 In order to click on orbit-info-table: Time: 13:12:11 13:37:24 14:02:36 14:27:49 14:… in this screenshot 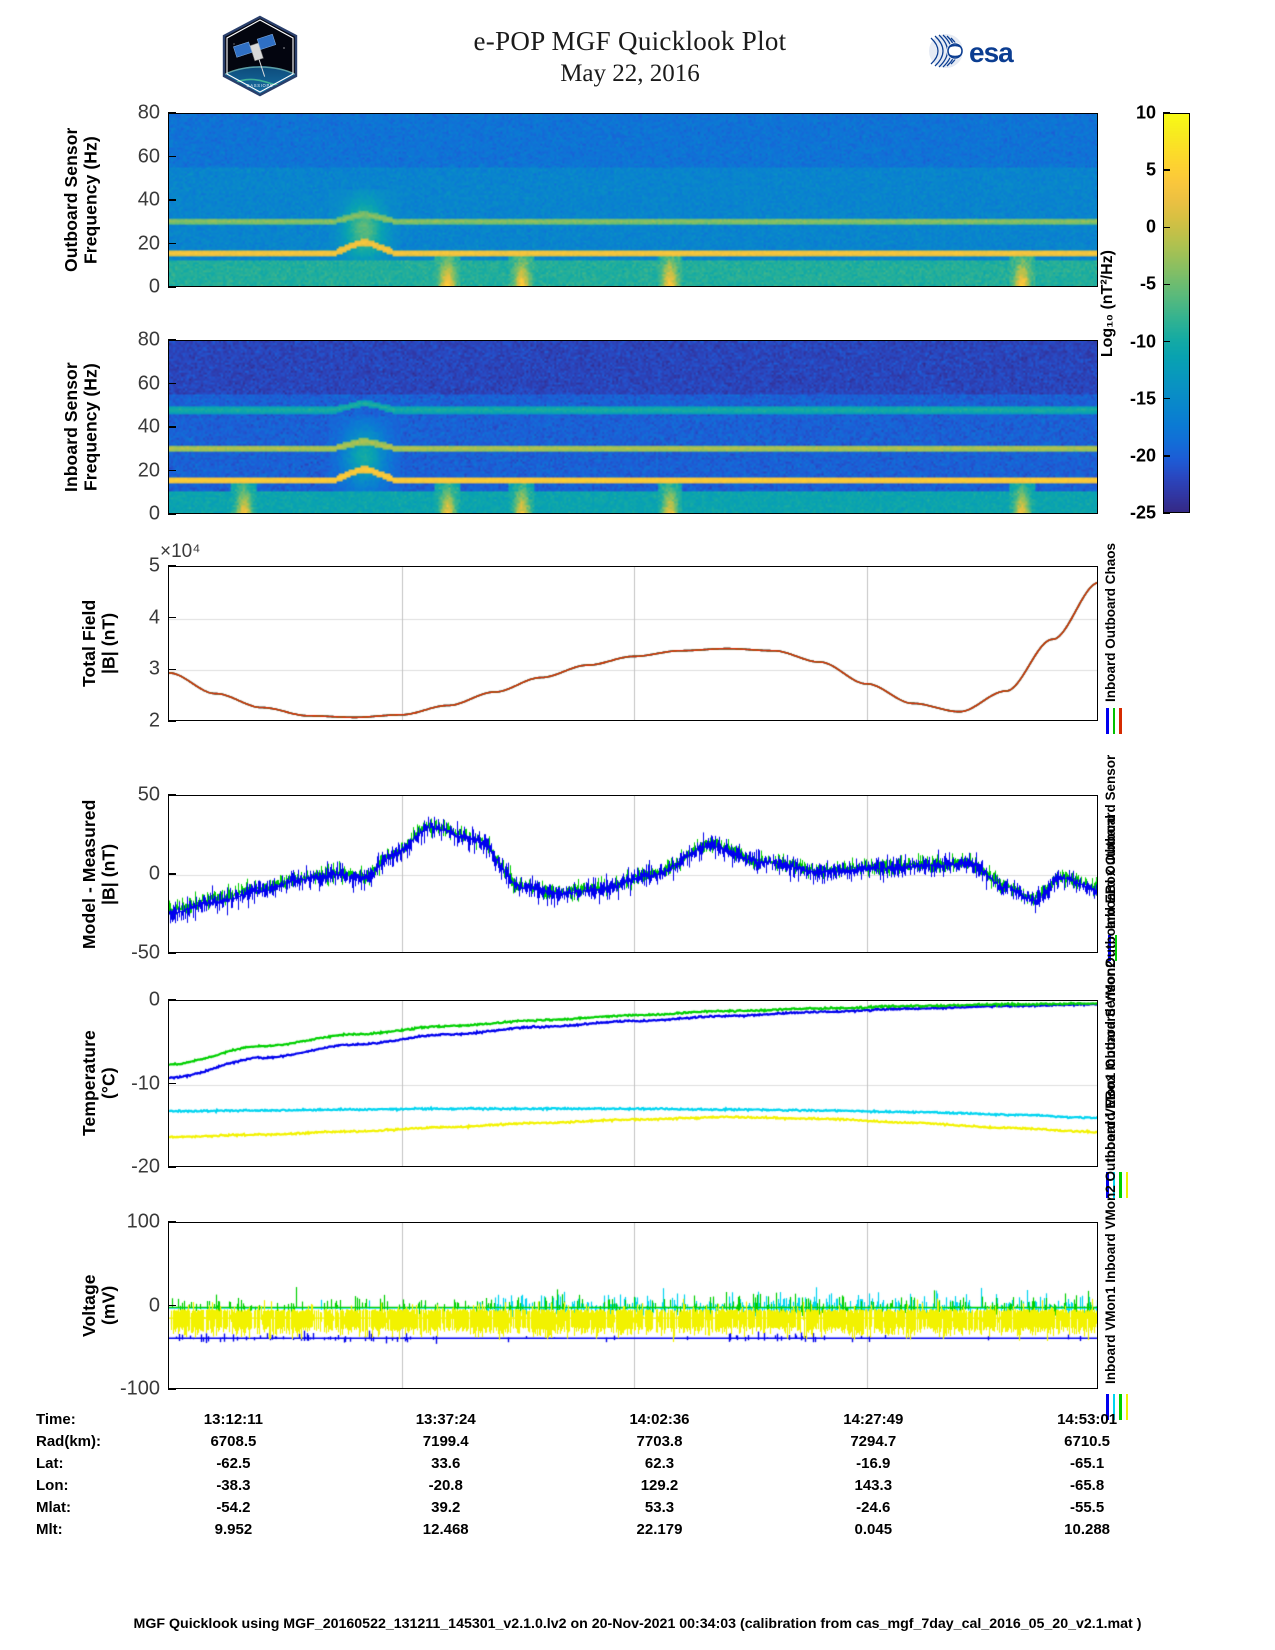, I will do `click(637, 1474)`.